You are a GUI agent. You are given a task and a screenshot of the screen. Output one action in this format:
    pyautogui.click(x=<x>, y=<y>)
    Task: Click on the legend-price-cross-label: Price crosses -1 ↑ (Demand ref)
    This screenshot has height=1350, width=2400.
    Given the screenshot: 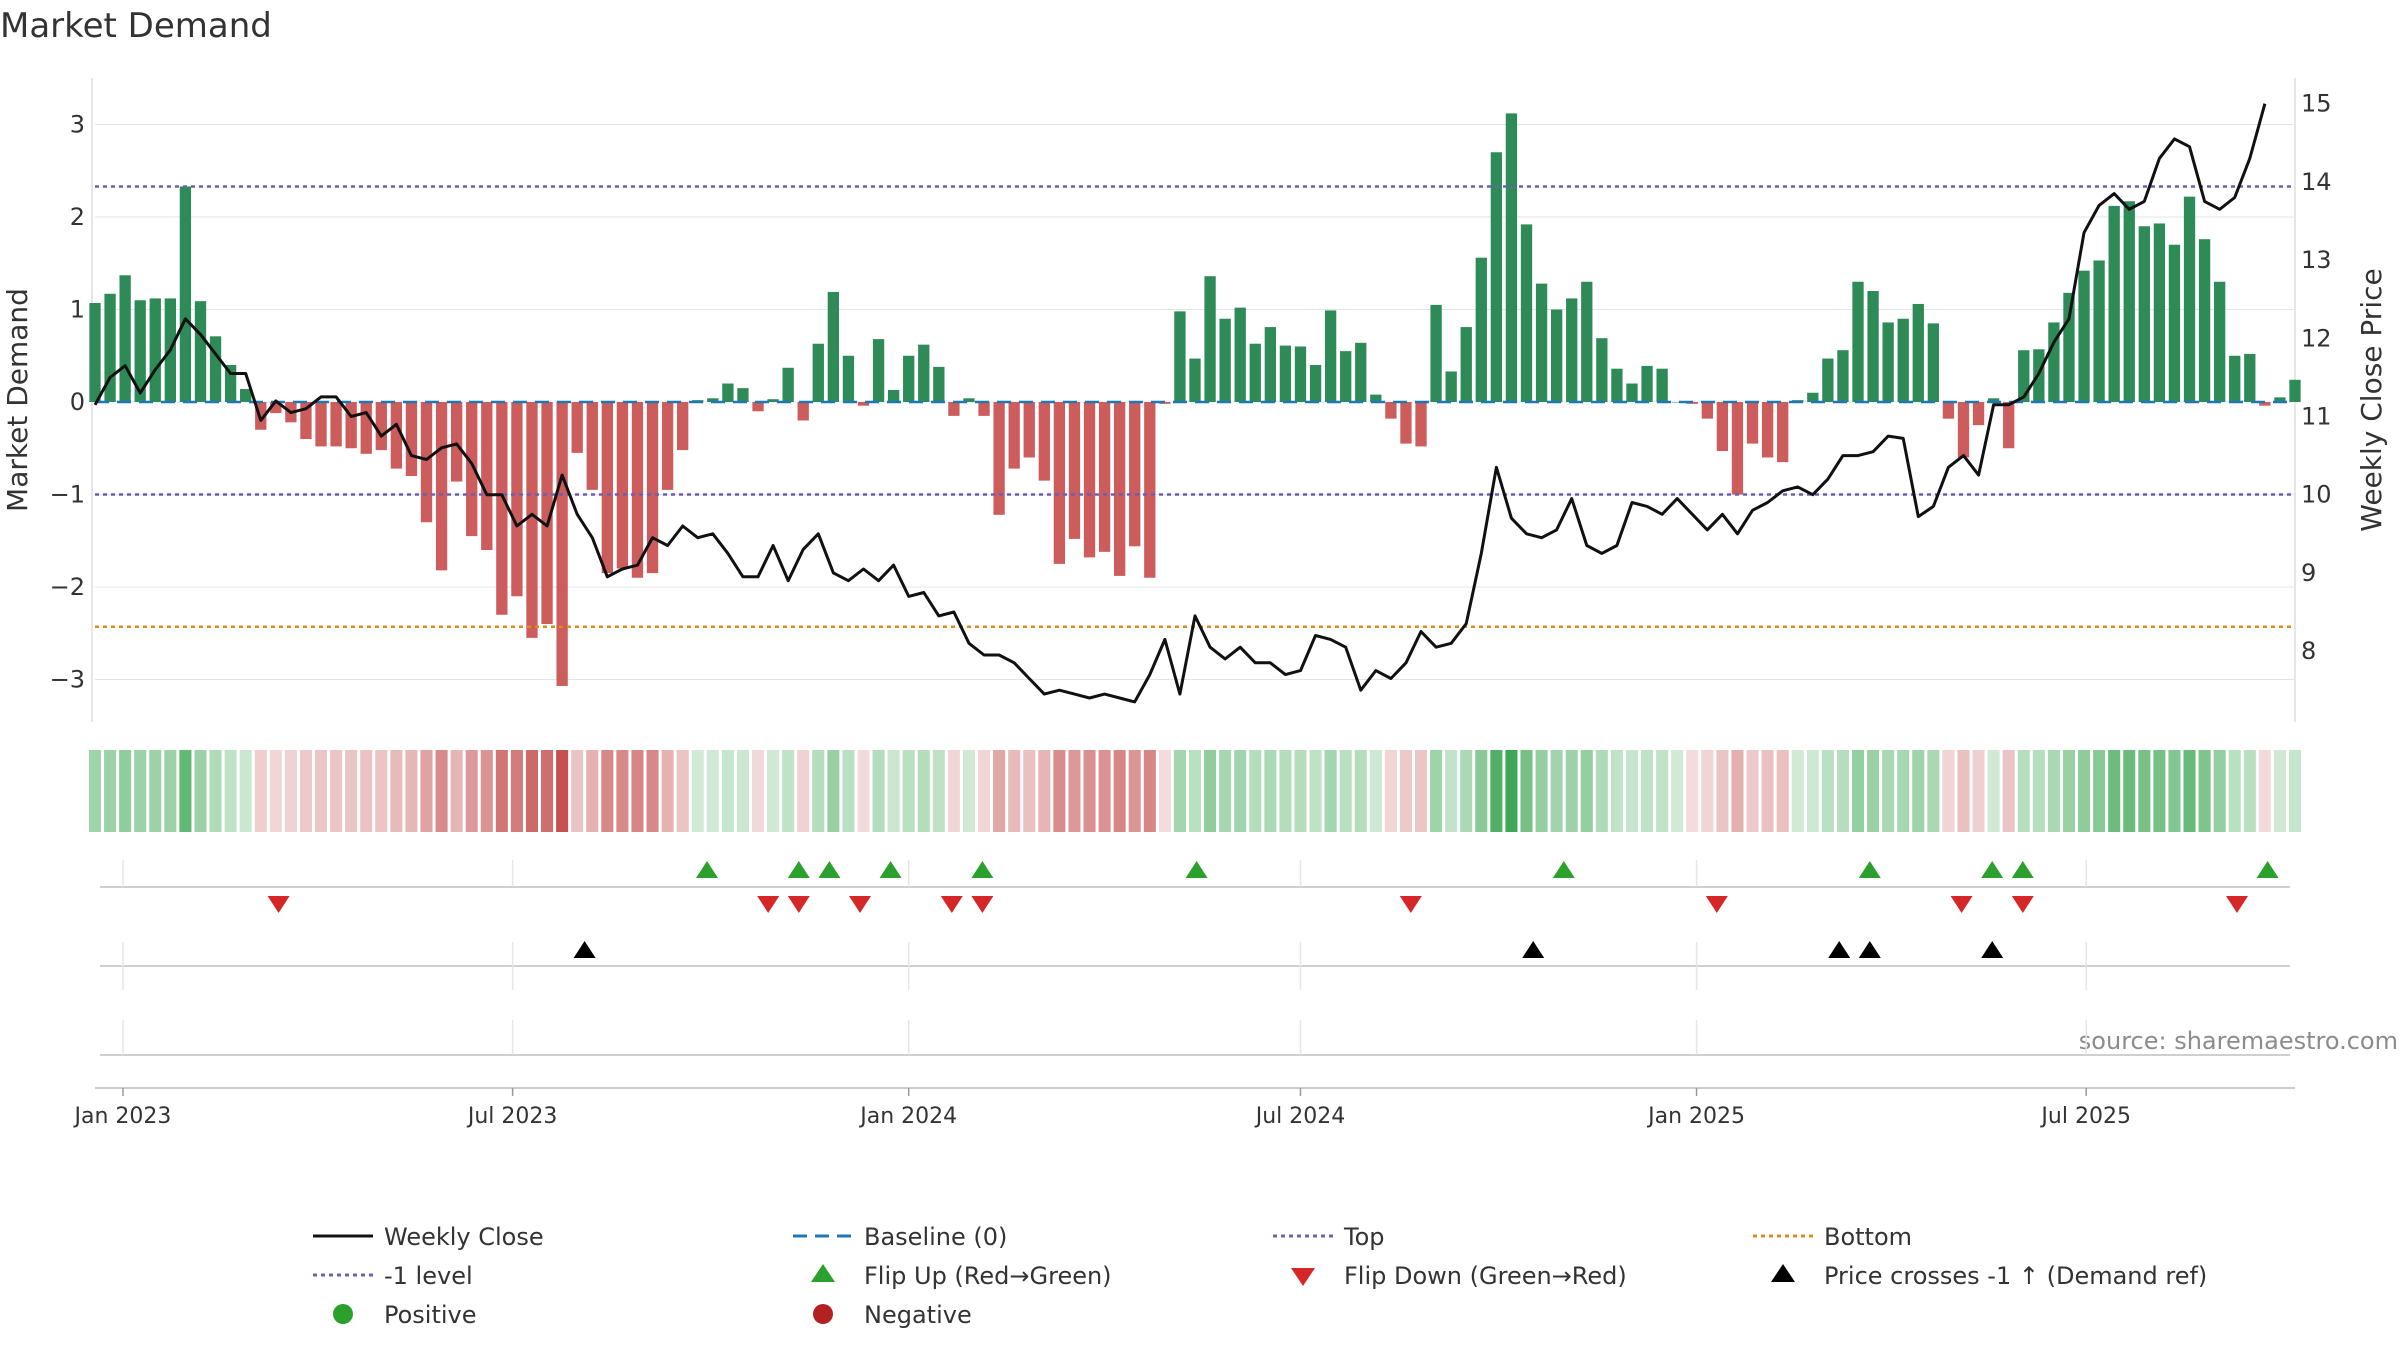 What is the action you would take?
    pyautogui.click(x=2015, y=1276)
    